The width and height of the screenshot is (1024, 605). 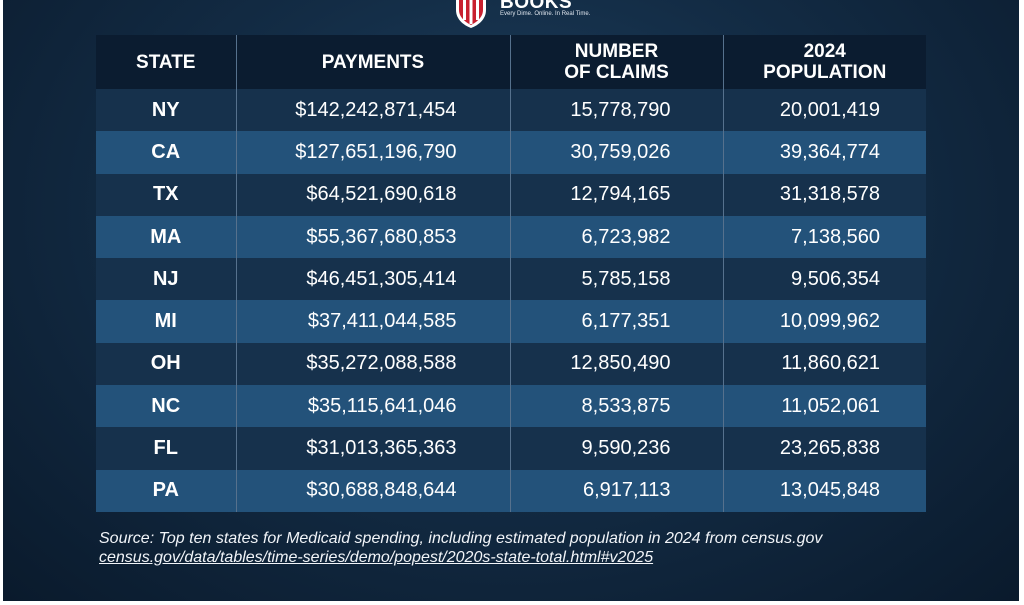 I want to click on table-row: MA $55,367,680,853 6,723,982 7,138,560, so click(x=511, y=237).